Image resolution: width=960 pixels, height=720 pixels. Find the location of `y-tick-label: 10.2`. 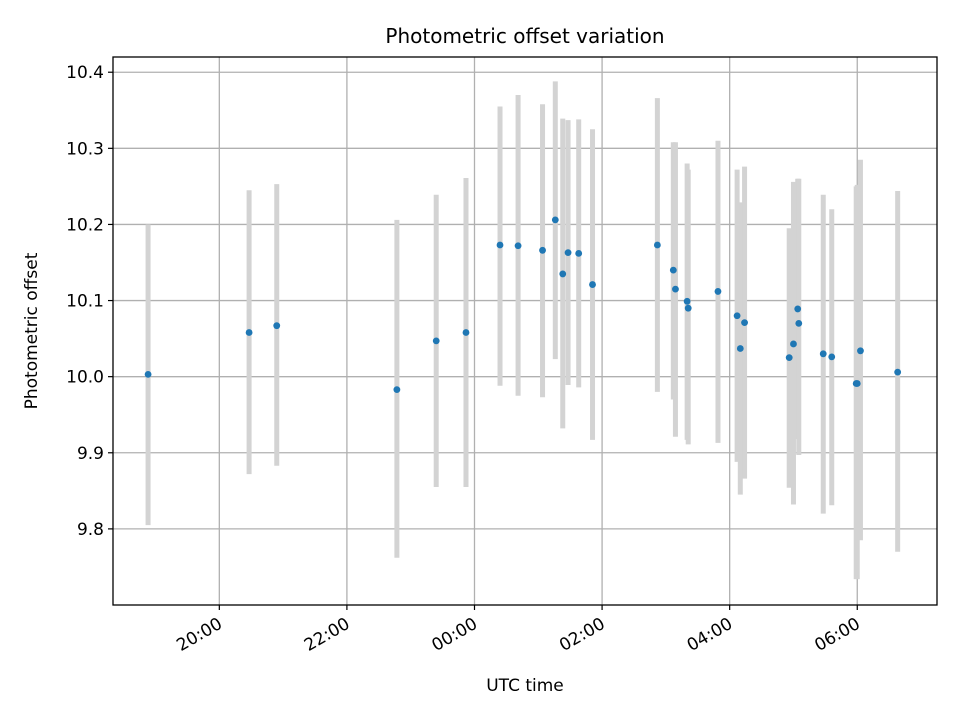

y-tick-label: 10.2 is located at coordinates (85, 225).